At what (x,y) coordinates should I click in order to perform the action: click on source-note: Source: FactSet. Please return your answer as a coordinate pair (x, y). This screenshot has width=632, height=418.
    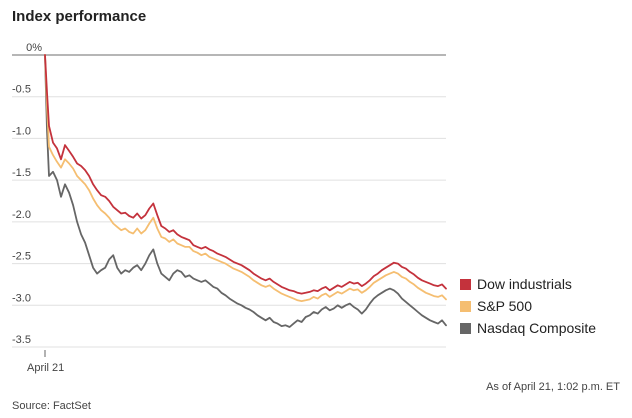
    Looking at the image, I should click on (51, 406).